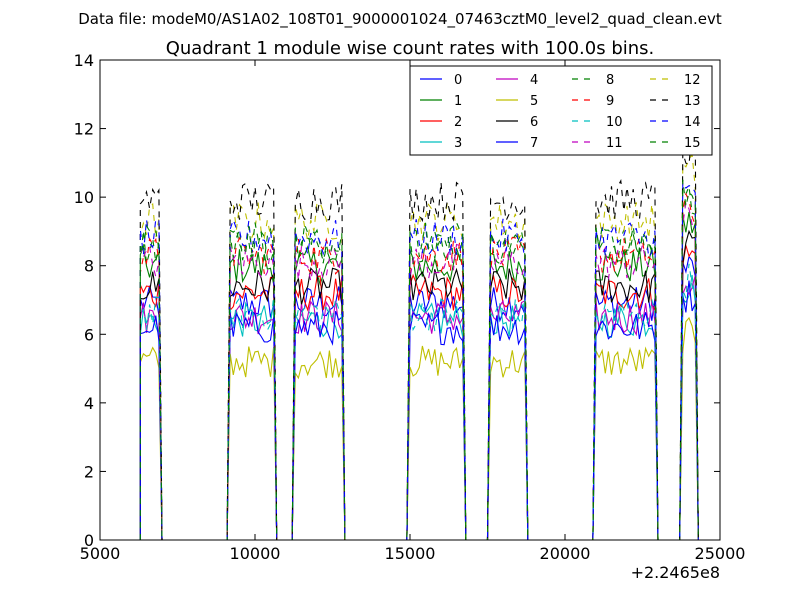 The image size is (800, 600). Describe the element at coordinates (458, 101) in the screenshot. I see `legend-label-1: 1` at that location.